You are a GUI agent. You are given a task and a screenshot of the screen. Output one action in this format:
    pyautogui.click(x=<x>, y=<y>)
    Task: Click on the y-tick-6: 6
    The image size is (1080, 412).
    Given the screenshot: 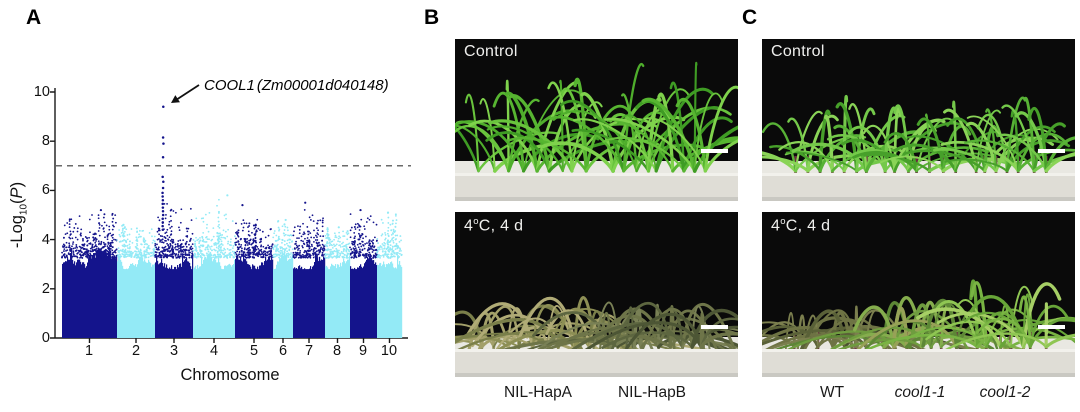 What is the action you would take?
    pyautogui.click(x=45, y=190)
    